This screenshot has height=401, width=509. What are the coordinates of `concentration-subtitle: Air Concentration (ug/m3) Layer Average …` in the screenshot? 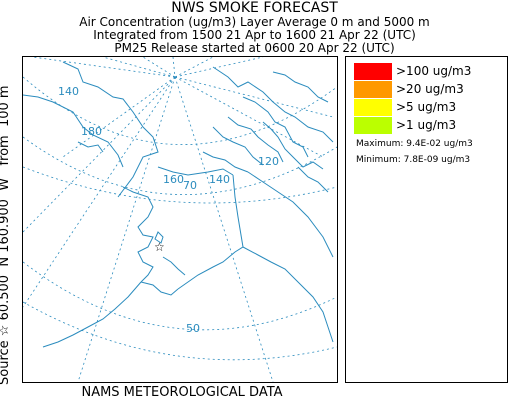 It's located at (254, 22).